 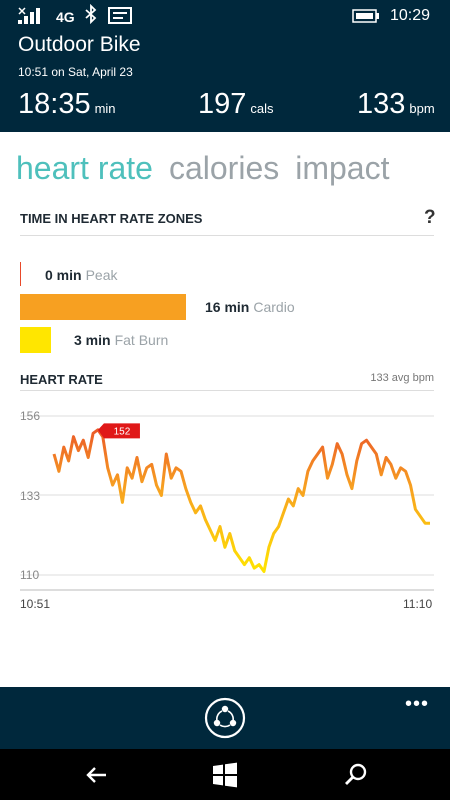 I want to click on help-button: ?, so click(x=430, y=217).